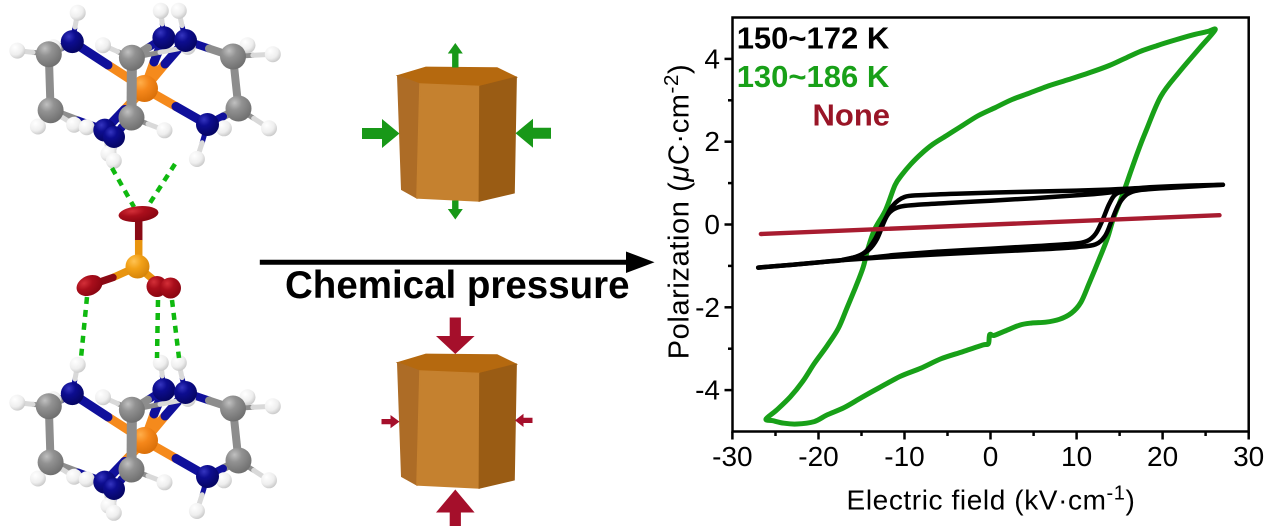 This screenshot has height=526, width=1269. Describe the element at coordinates (712, 141) in the screenshot. I see `svg-text: 2` at that location.